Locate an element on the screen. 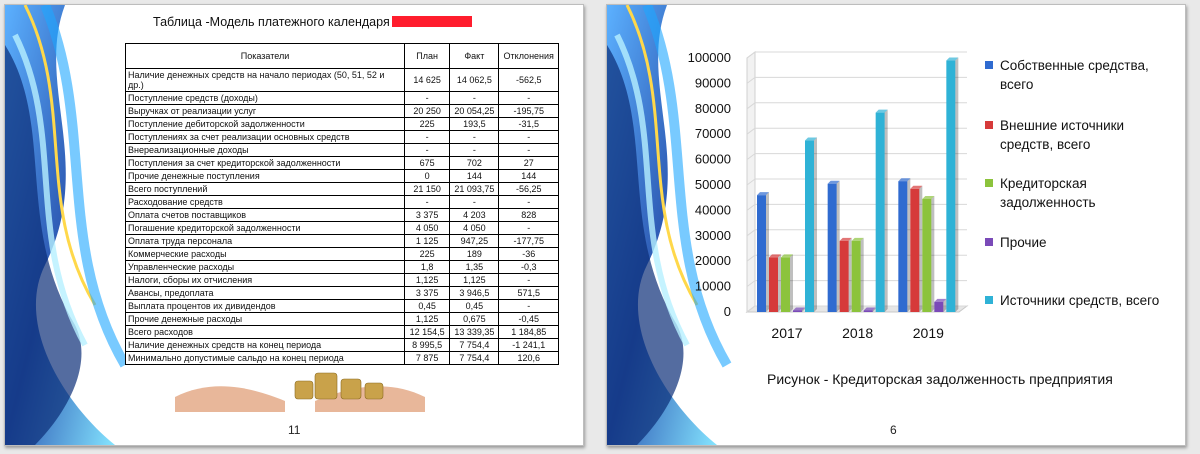 This screenshot has height=454, width=1200. cell-fact: 4 050 is located at coordinates (474, 228).